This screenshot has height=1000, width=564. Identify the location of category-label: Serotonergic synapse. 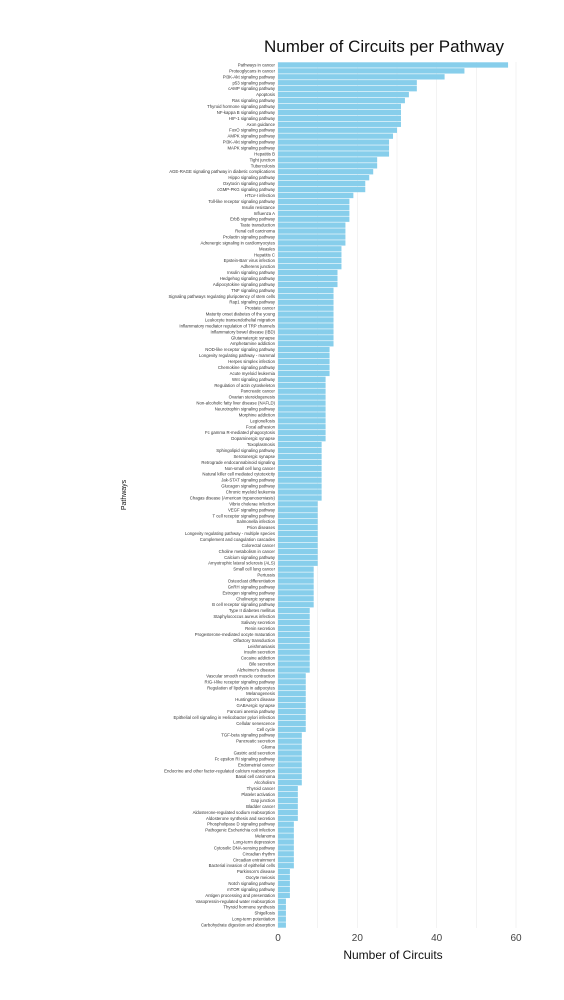
(254, 456).